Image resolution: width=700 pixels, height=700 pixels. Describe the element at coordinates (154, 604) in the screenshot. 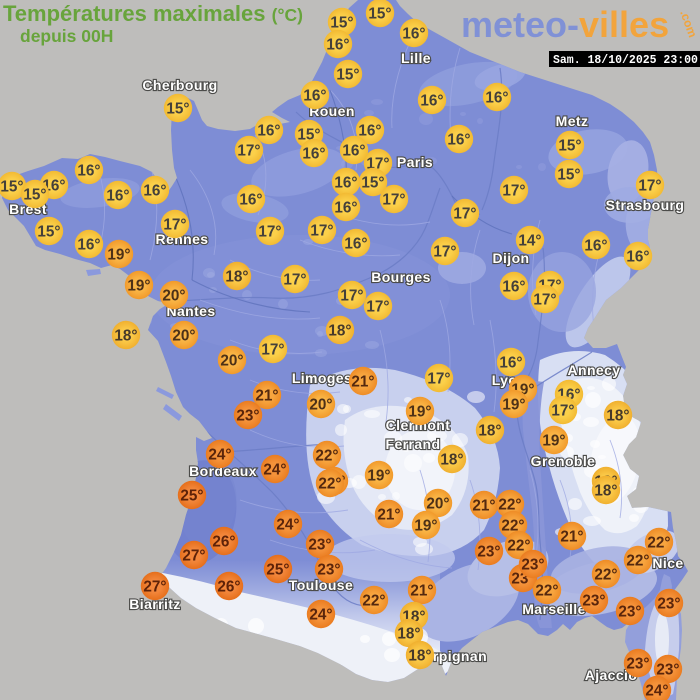

I see `svg-text: Biarritz` at that location.